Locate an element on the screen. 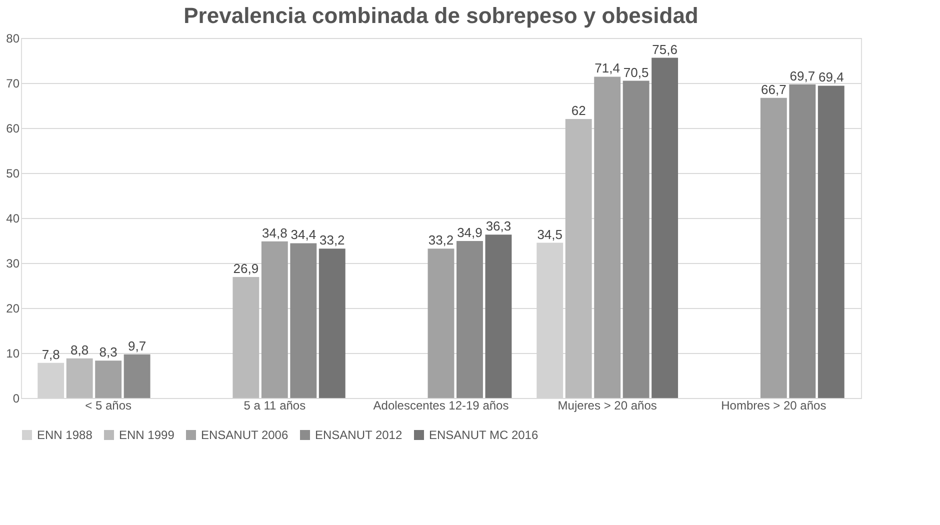 The image size is (940, 525). data-label: 66,7 is located at coordinates (773, 89).